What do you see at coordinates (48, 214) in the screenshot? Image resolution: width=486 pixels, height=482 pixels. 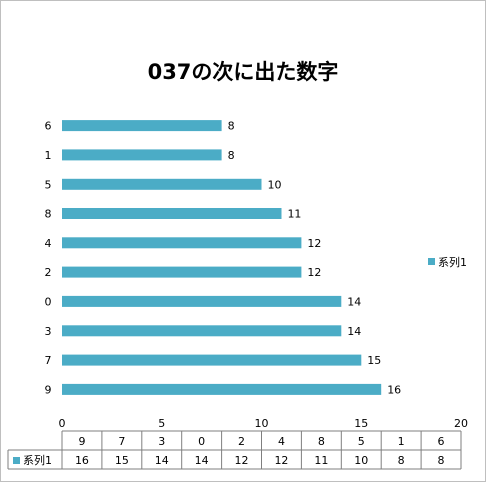 I see `y-tick-label: 8` at bounding box center [48, 214].